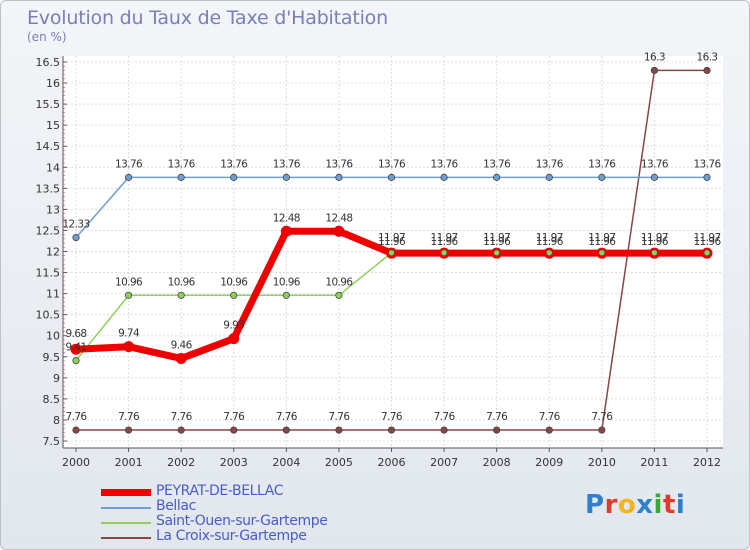 The height and width of the screenshot is (550, 750). Describe the element at coordinates (129, 462) in the screenshot. I see `x-tick-label-1: 2001` at that location.